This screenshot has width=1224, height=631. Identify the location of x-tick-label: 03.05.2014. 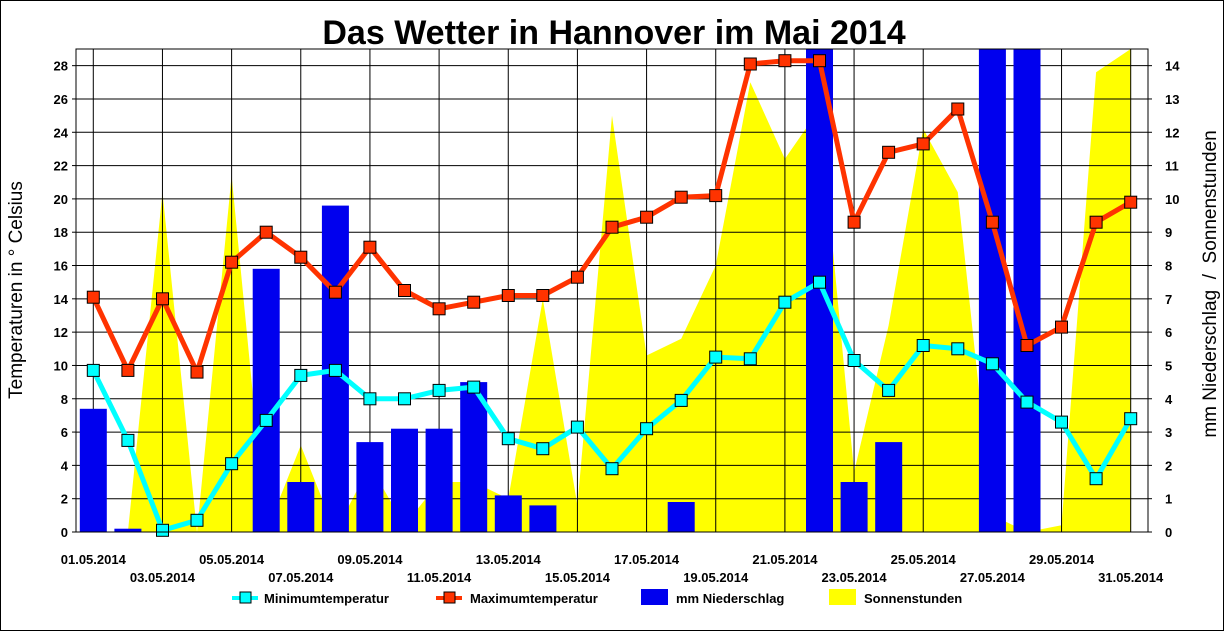
(163, 577).